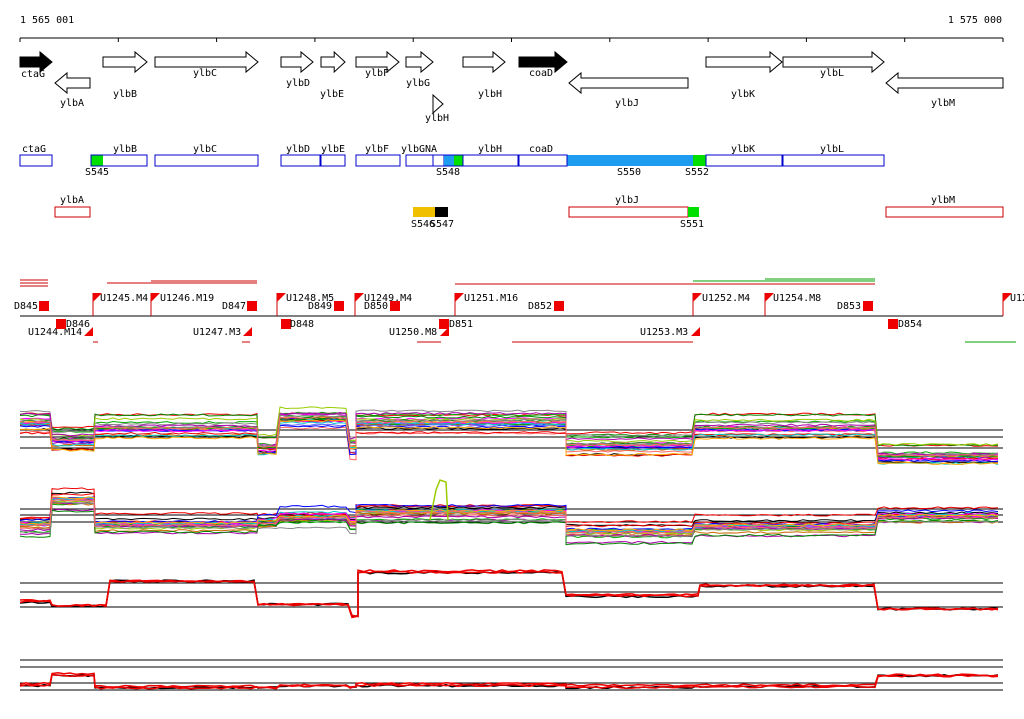 The height and width of the screenshot is (719, 1024). What do you see at coordinates (629, 172) in the screenshot?
I see `segment-label: S550` at bounding box center [629, 172].